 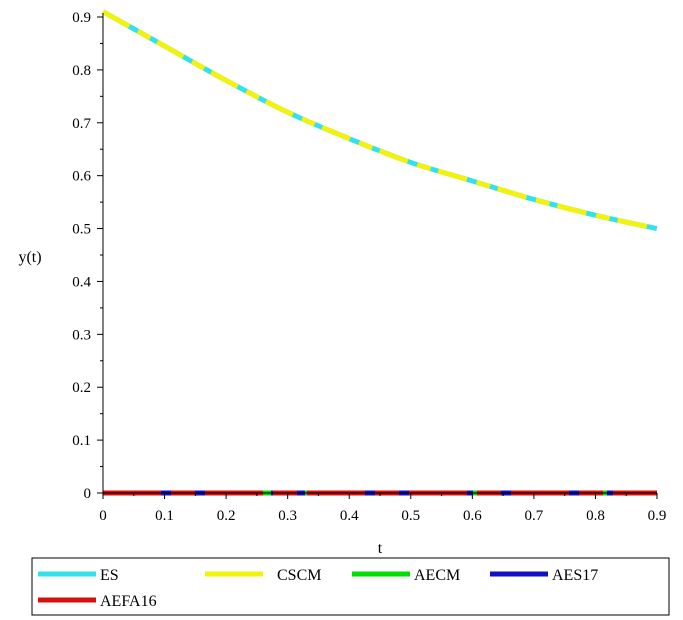 I want to click on legend-item-es: ES, so click(x=78, y=575).